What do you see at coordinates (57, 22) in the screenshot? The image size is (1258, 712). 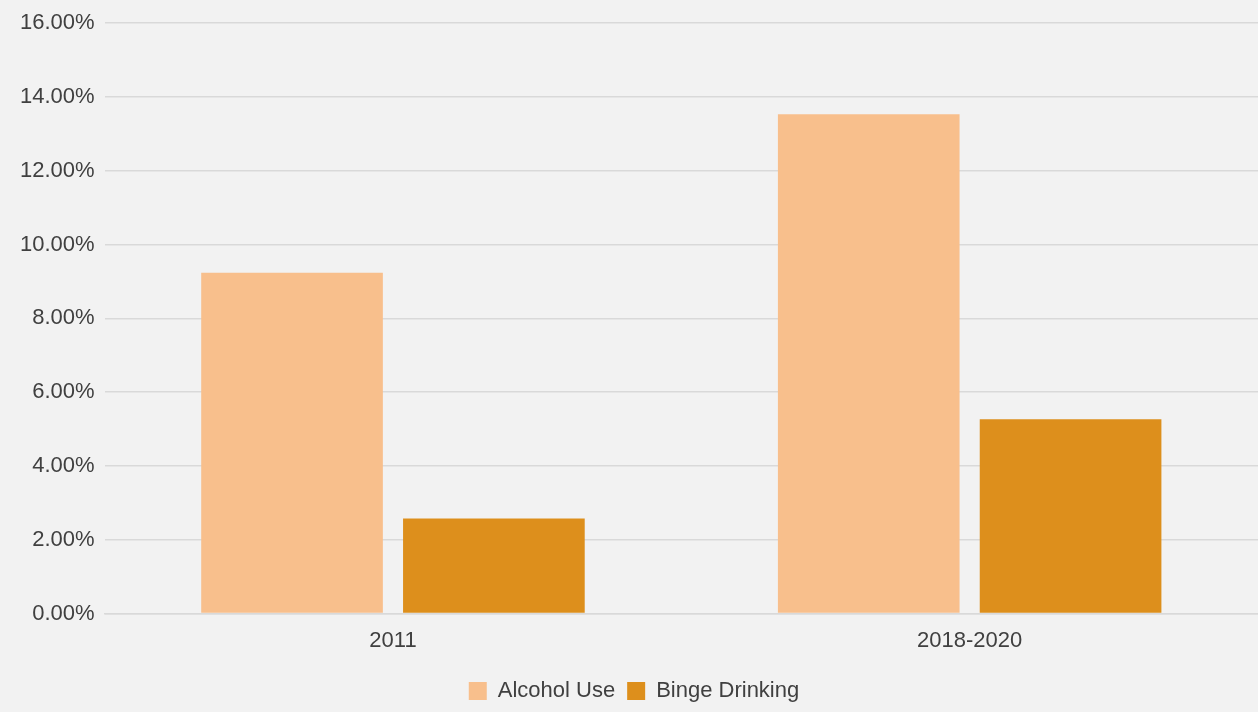 I see `y-tick-label: 16.00%` at bounding box center [57, 22].